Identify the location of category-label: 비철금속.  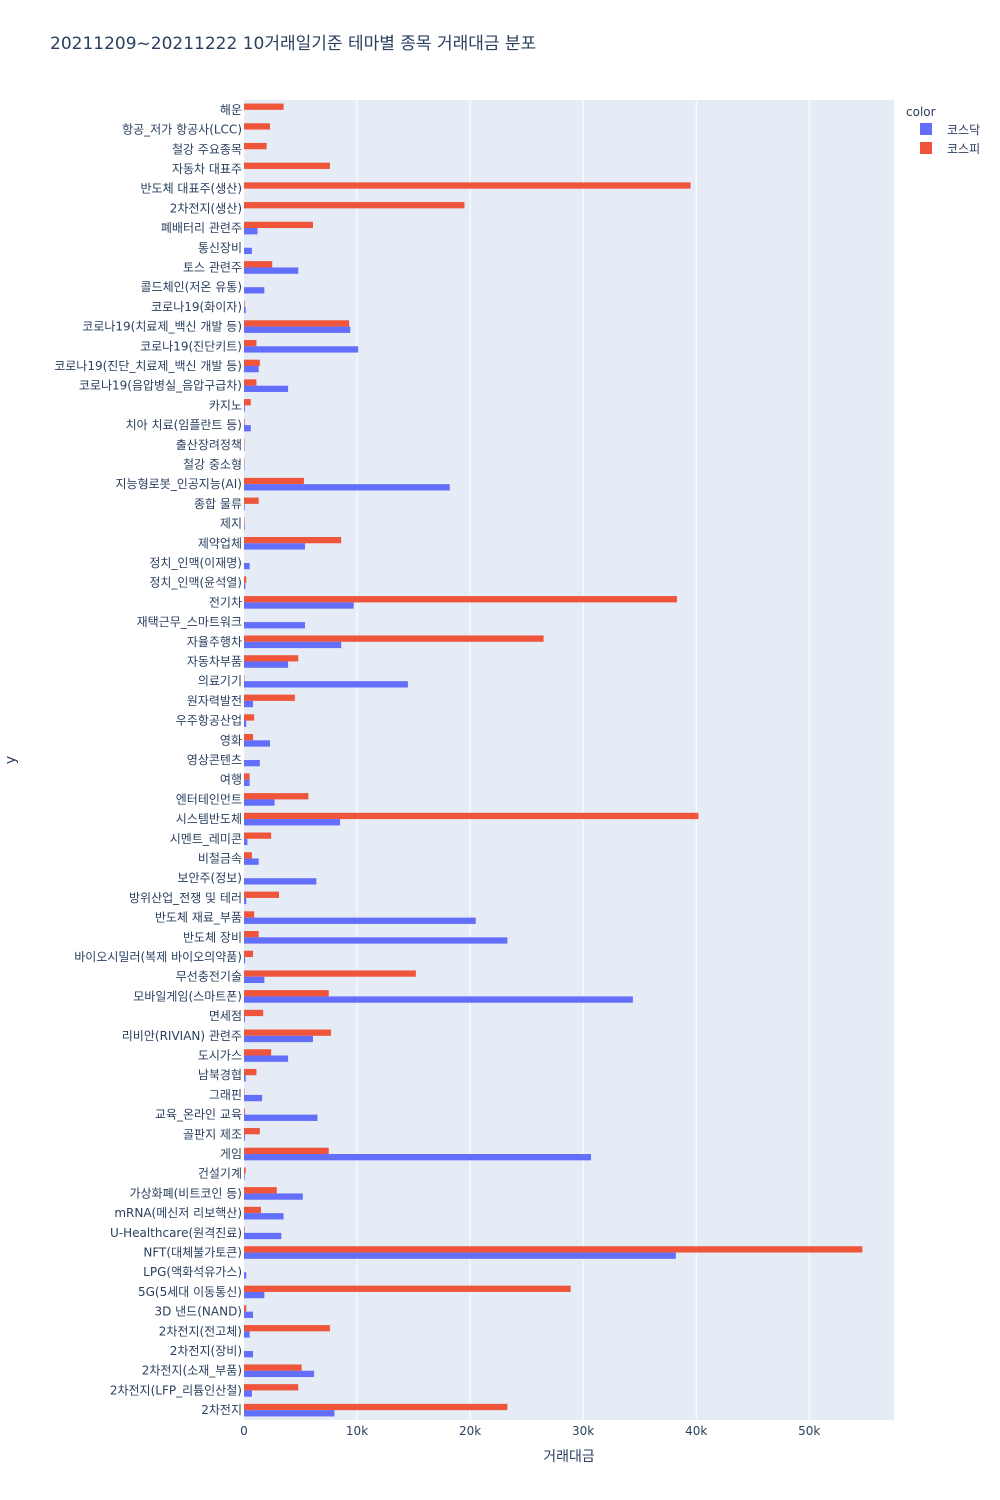
(220, 859).